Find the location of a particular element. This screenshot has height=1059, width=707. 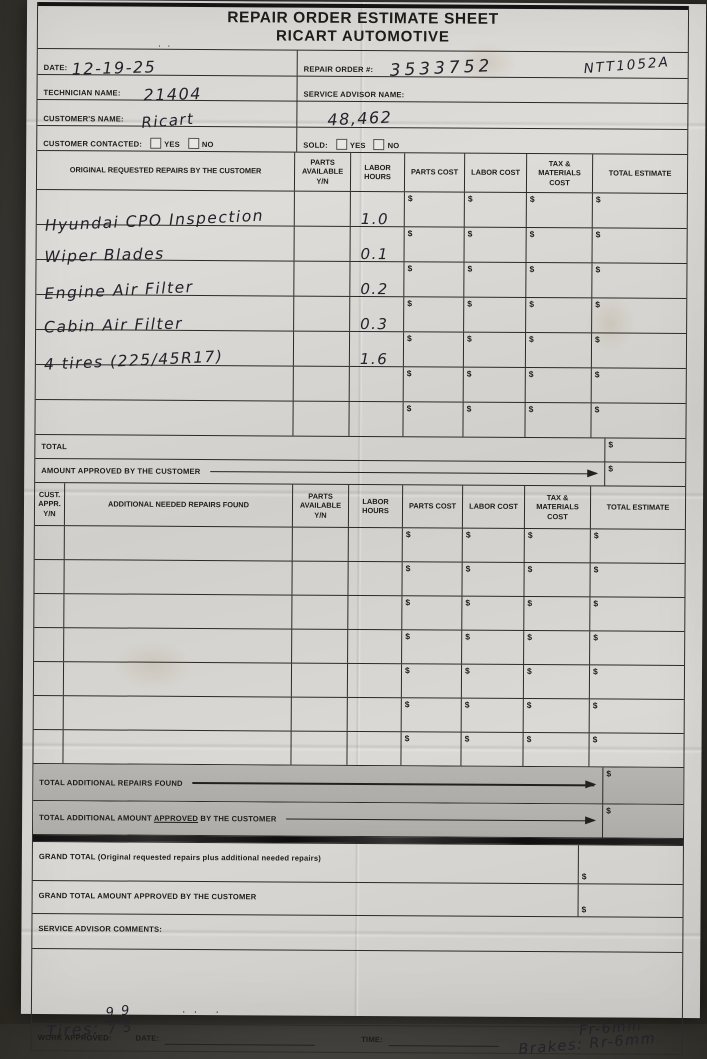

amount-approved-cell: AMOUNT APPROVED BY THE CUSTOMER is located at coordinates (320, 472).